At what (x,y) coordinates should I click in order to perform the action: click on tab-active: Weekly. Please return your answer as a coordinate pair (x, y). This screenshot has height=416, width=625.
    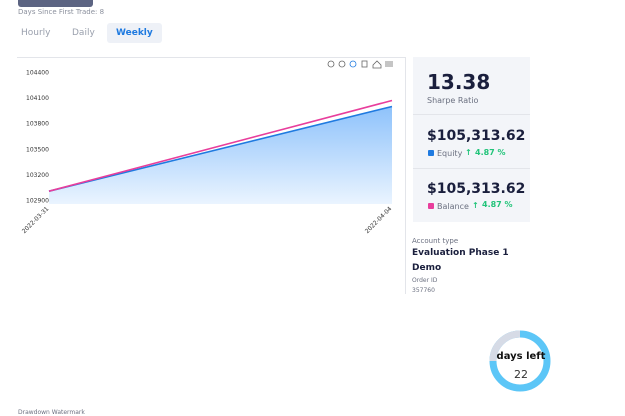
    Looking at the image, I should click on (134, 33).